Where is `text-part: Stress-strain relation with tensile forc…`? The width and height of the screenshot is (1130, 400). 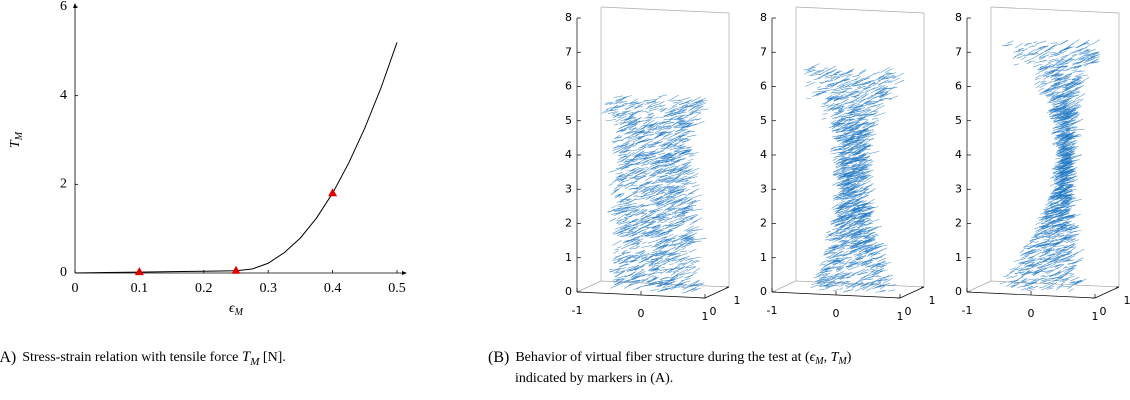 text-part: Stress-strain relation with tensile forc… is located at coordinates (132, 357).